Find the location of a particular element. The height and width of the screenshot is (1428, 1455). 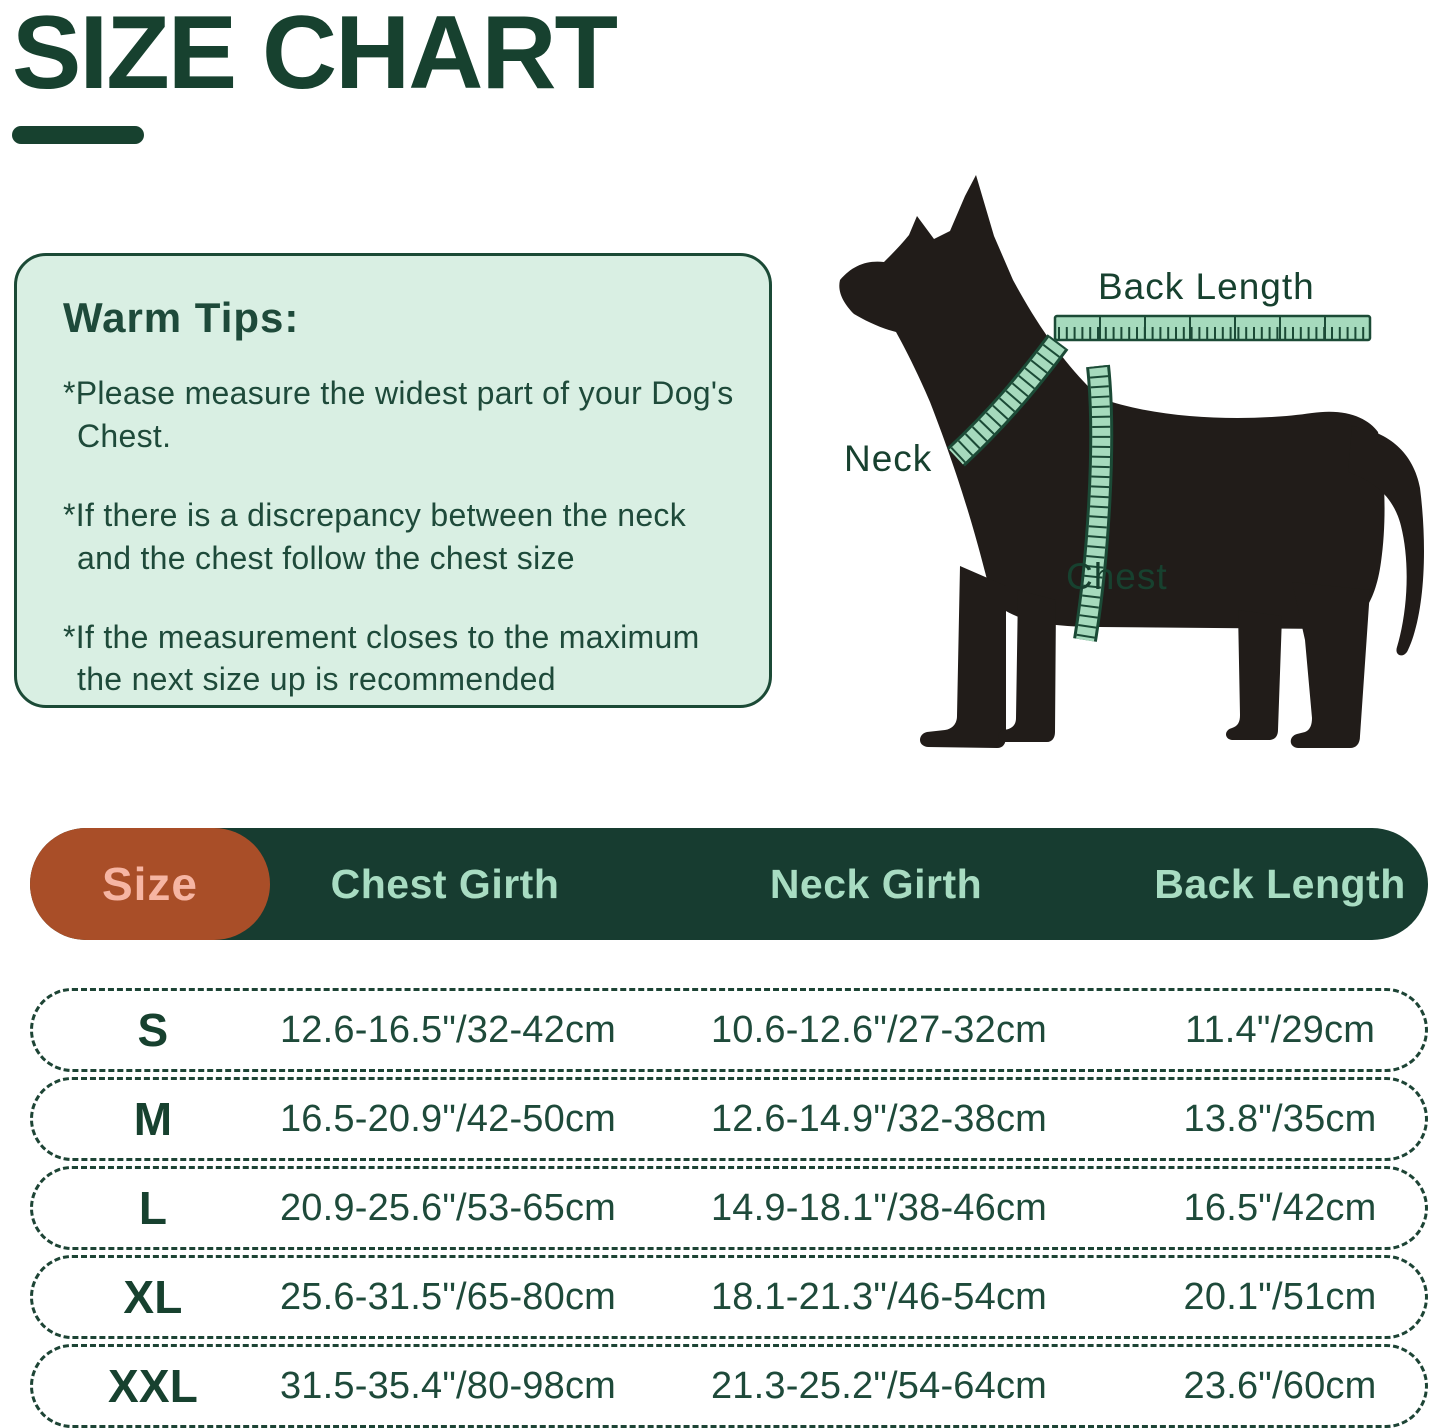

neck-girth-cell: 21.3-25.2"/54-64cm is located at coordinates (879, 1385).